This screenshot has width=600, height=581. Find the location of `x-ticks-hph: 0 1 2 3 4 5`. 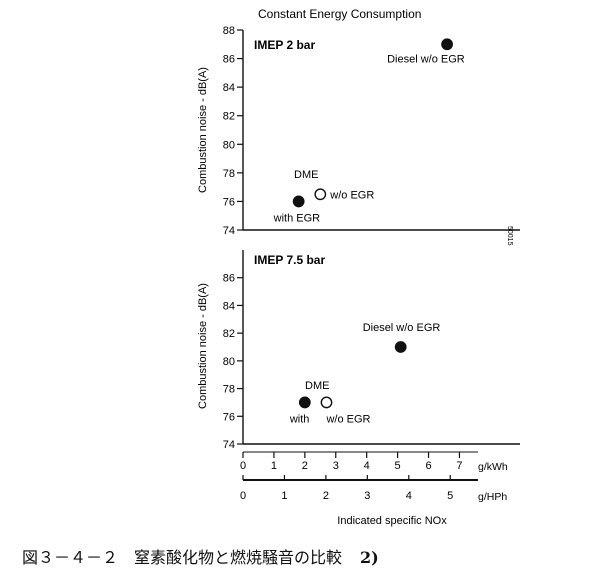

x-ticks-hph: 0 1 2 3 4 5 is located at coordinates (346, 488).